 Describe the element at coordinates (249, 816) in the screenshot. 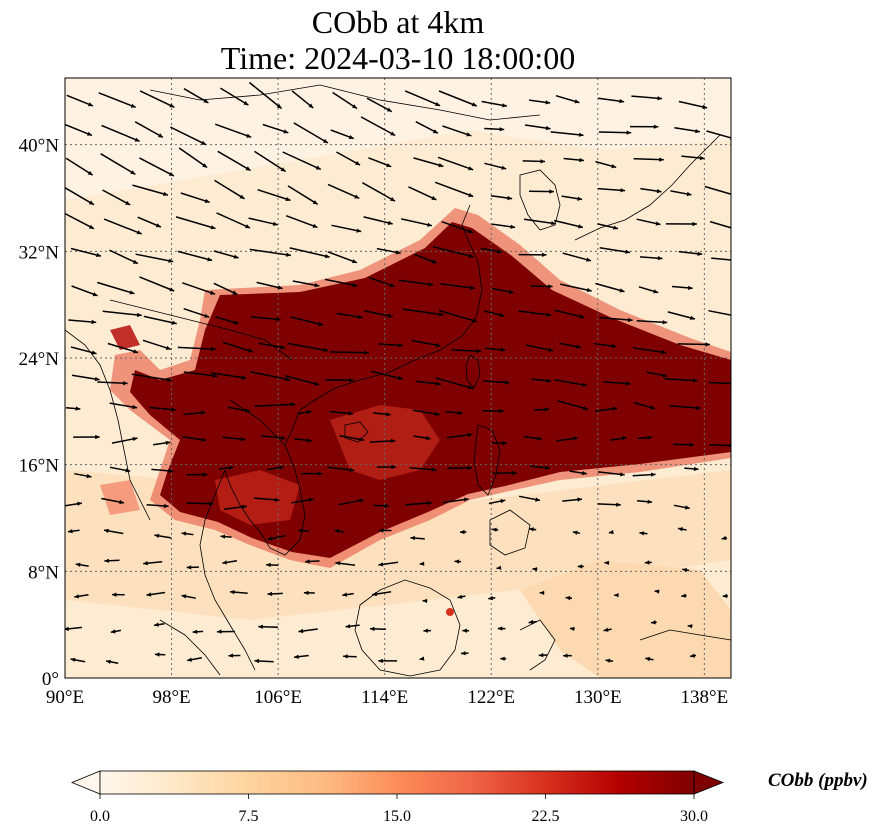

I see `colorbar-tick-label: 7.5` at that location.